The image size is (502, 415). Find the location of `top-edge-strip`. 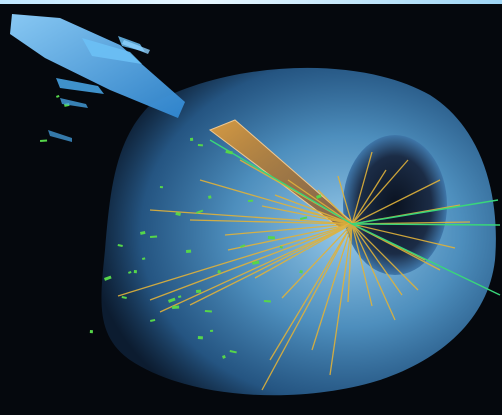

top-edge-strip is located at coordinates (251, 2).